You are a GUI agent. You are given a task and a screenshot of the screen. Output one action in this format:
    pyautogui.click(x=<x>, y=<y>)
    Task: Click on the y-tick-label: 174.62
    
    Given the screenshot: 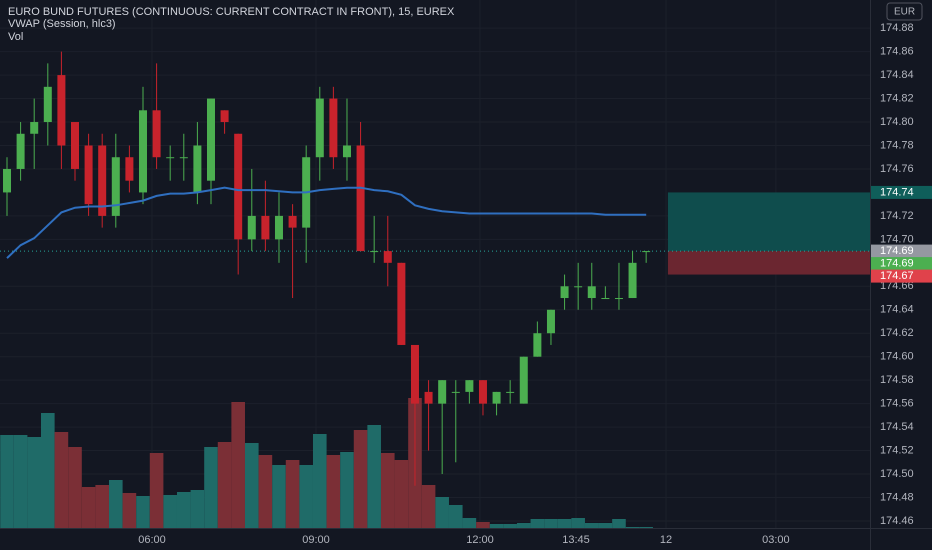 What is the action you would take?
    pyautogui.click(x=897, y=333)
    